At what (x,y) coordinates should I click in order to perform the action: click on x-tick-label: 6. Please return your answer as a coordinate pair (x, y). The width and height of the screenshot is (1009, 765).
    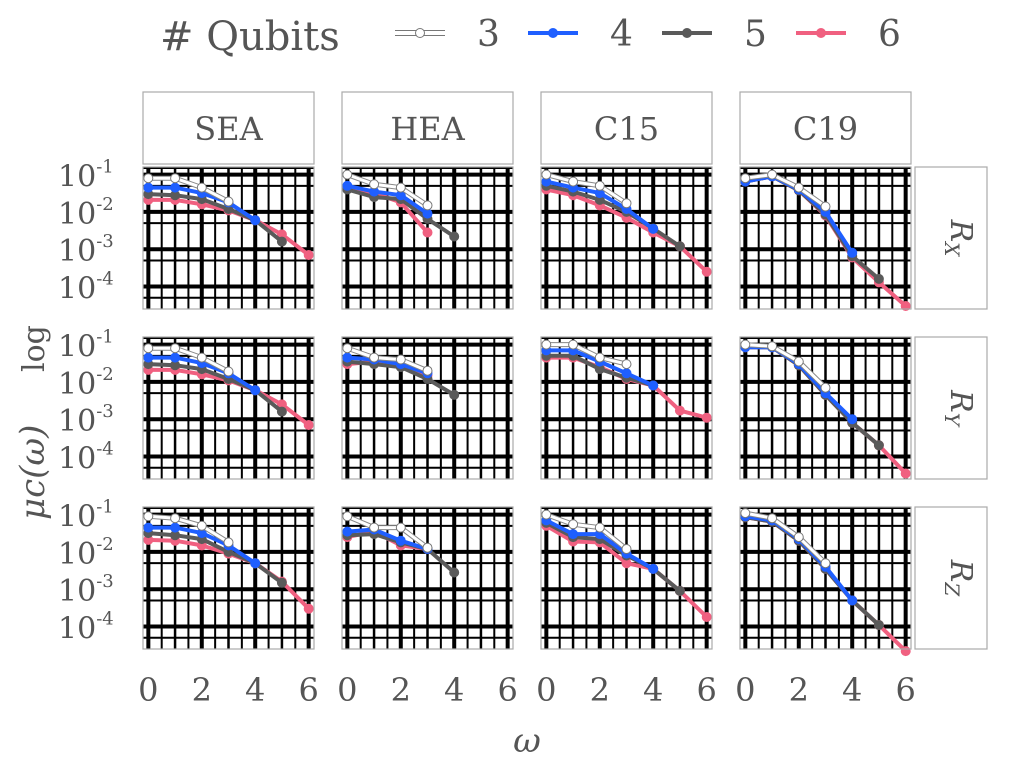
    Looking at the image, I should click on (706, 690).